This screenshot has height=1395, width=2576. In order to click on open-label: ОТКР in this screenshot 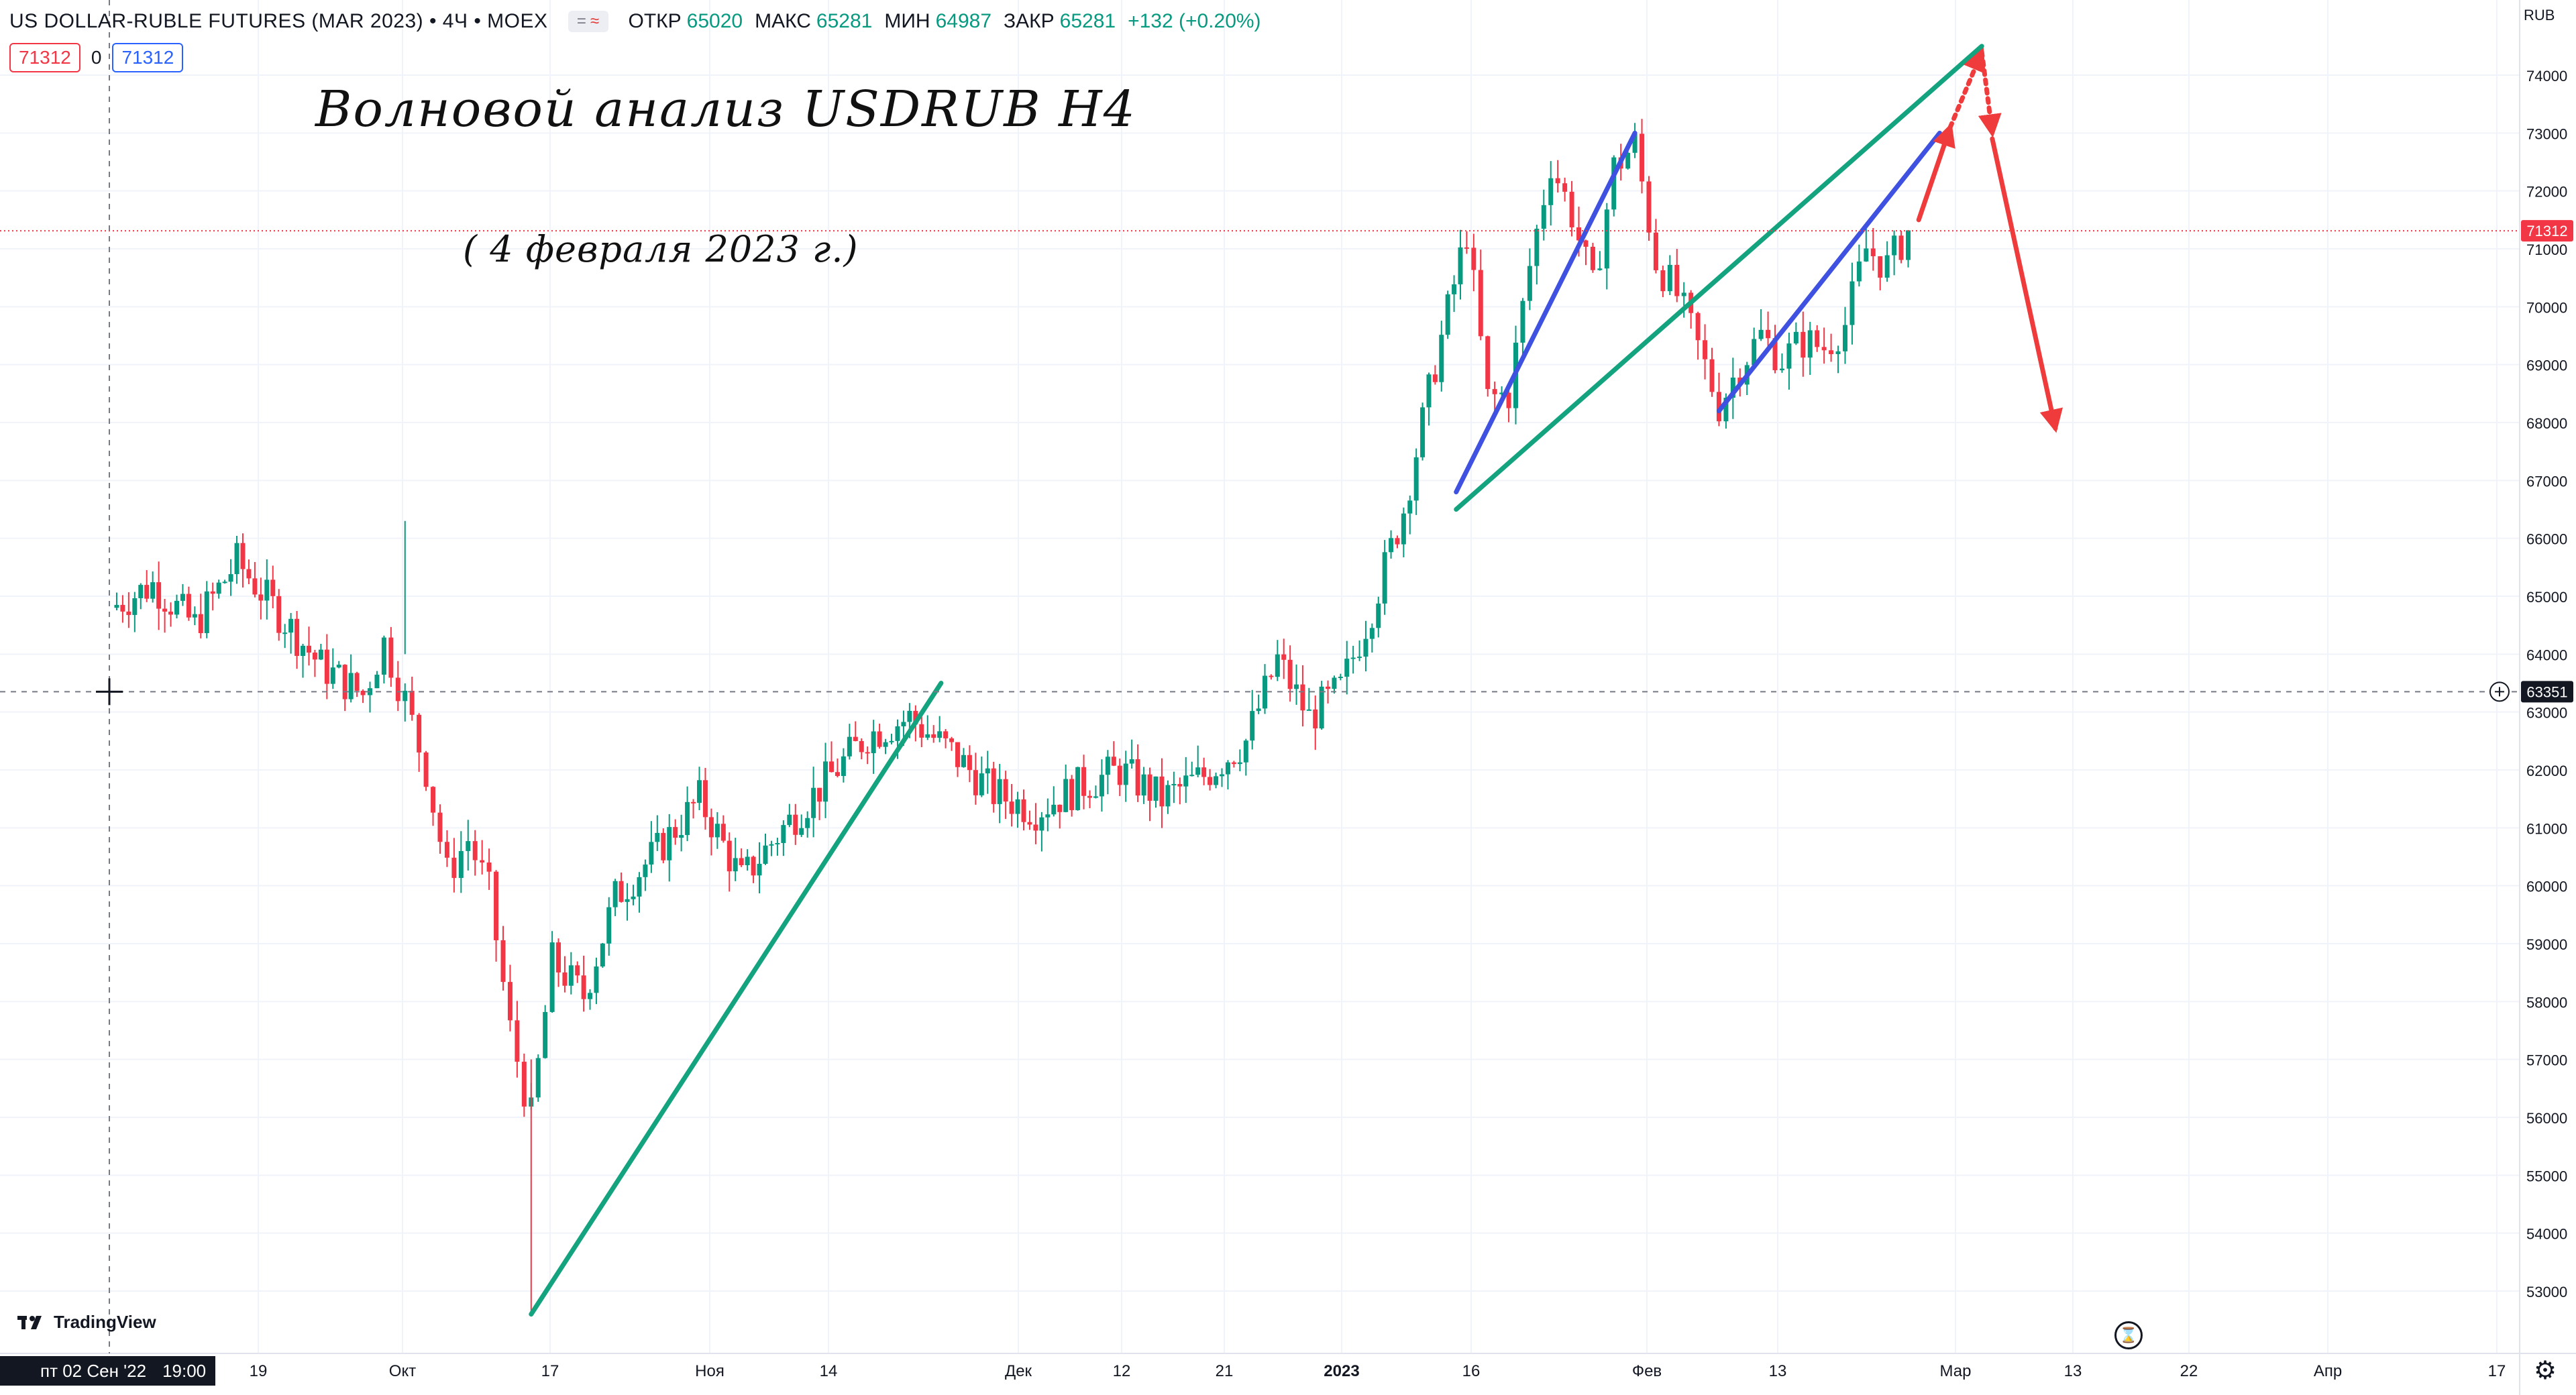, I will do `click(655, 21)`.